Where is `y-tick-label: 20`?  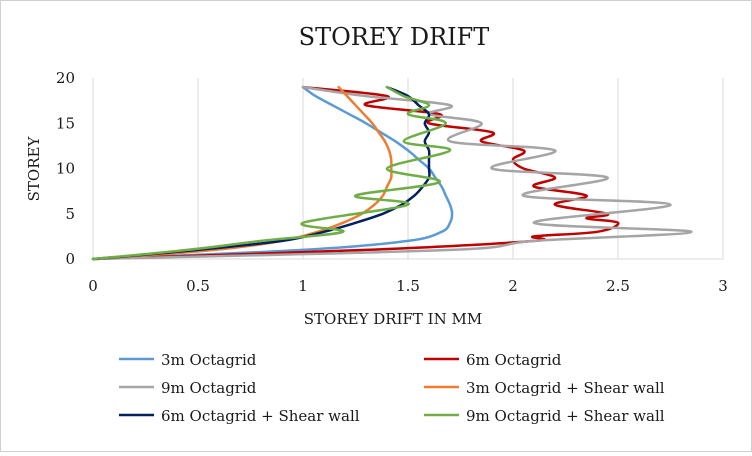
y-tick-label: 20 is located at coordinates (65, 78).